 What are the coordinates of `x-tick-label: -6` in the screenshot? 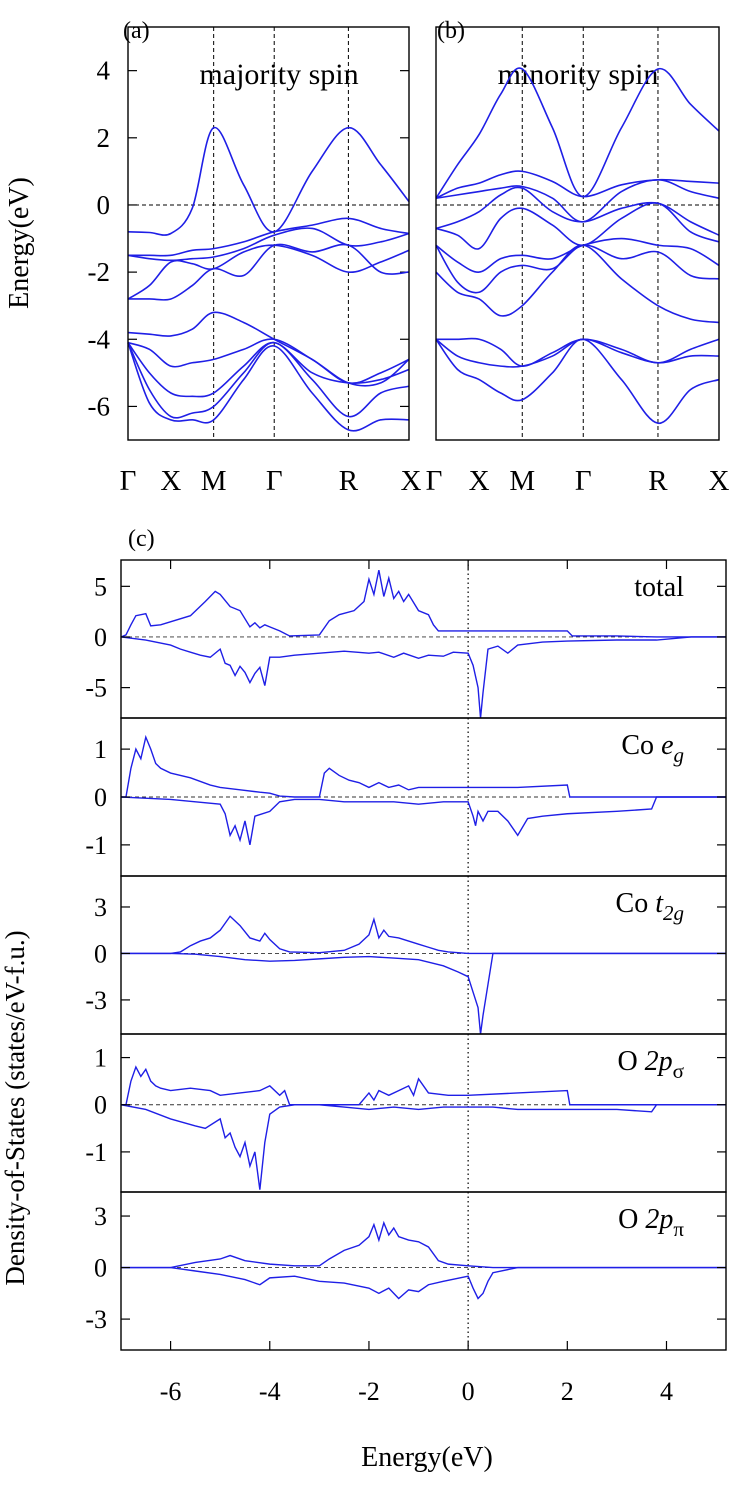 It's located at (171, 1391).